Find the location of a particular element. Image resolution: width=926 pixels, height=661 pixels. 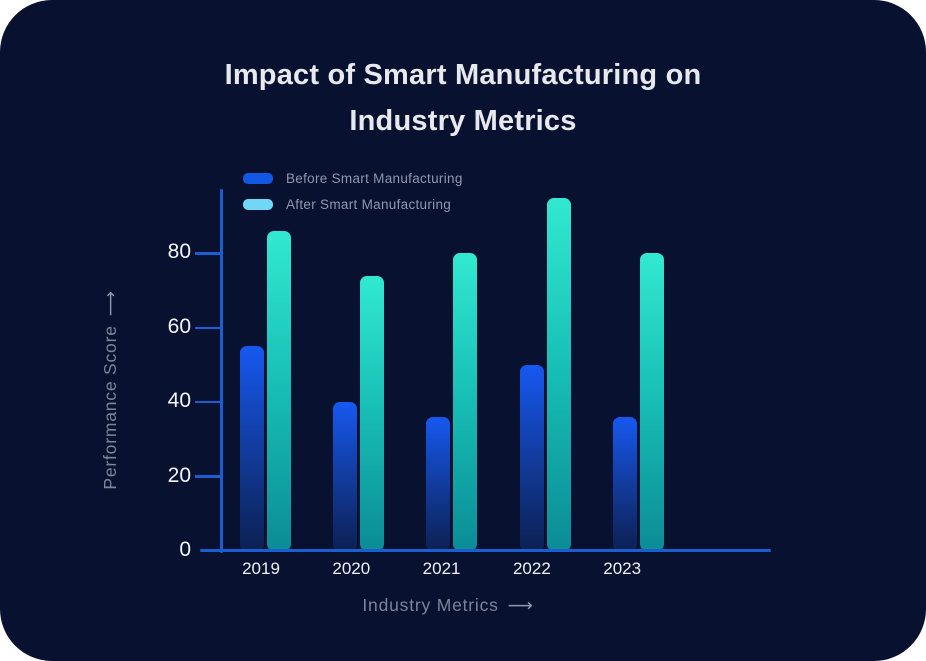

bar-after-2021 is located at coordinates (465, 402).